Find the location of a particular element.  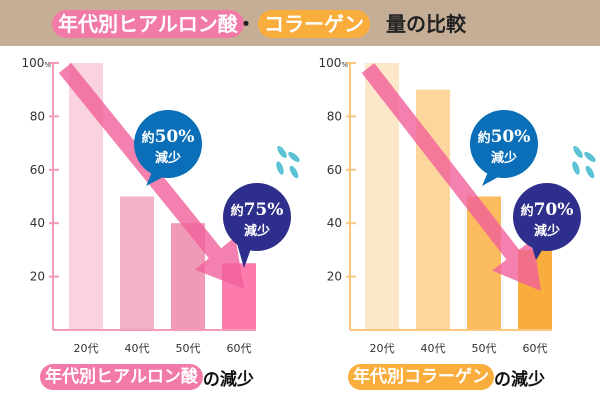

annotation-bubble: 約75% 減少 is located at coordinates (257, 225).